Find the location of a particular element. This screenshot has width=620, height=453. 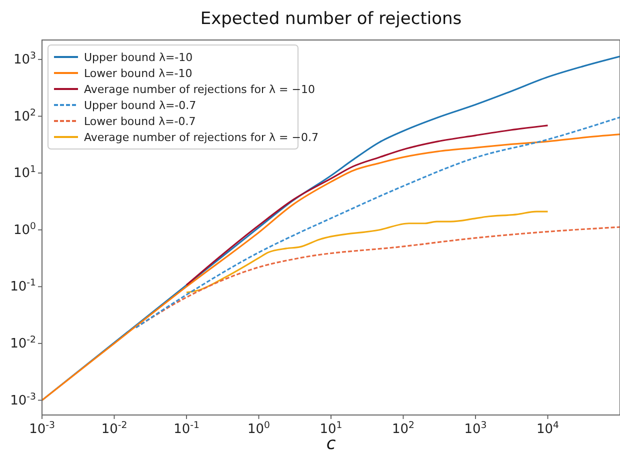

y-tick-label: 10$^{-1}$ is located at coordinates (23, 286).